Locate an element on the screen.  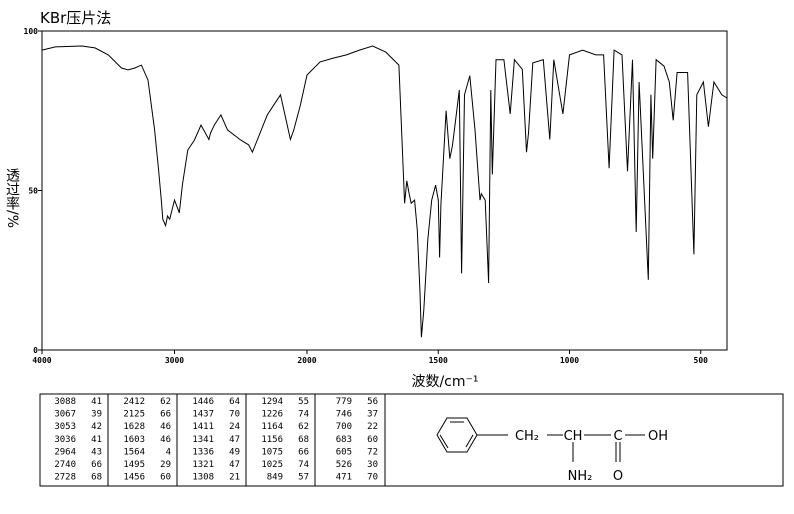
x-tick-label: 500 is located at coordinates (701, 360).